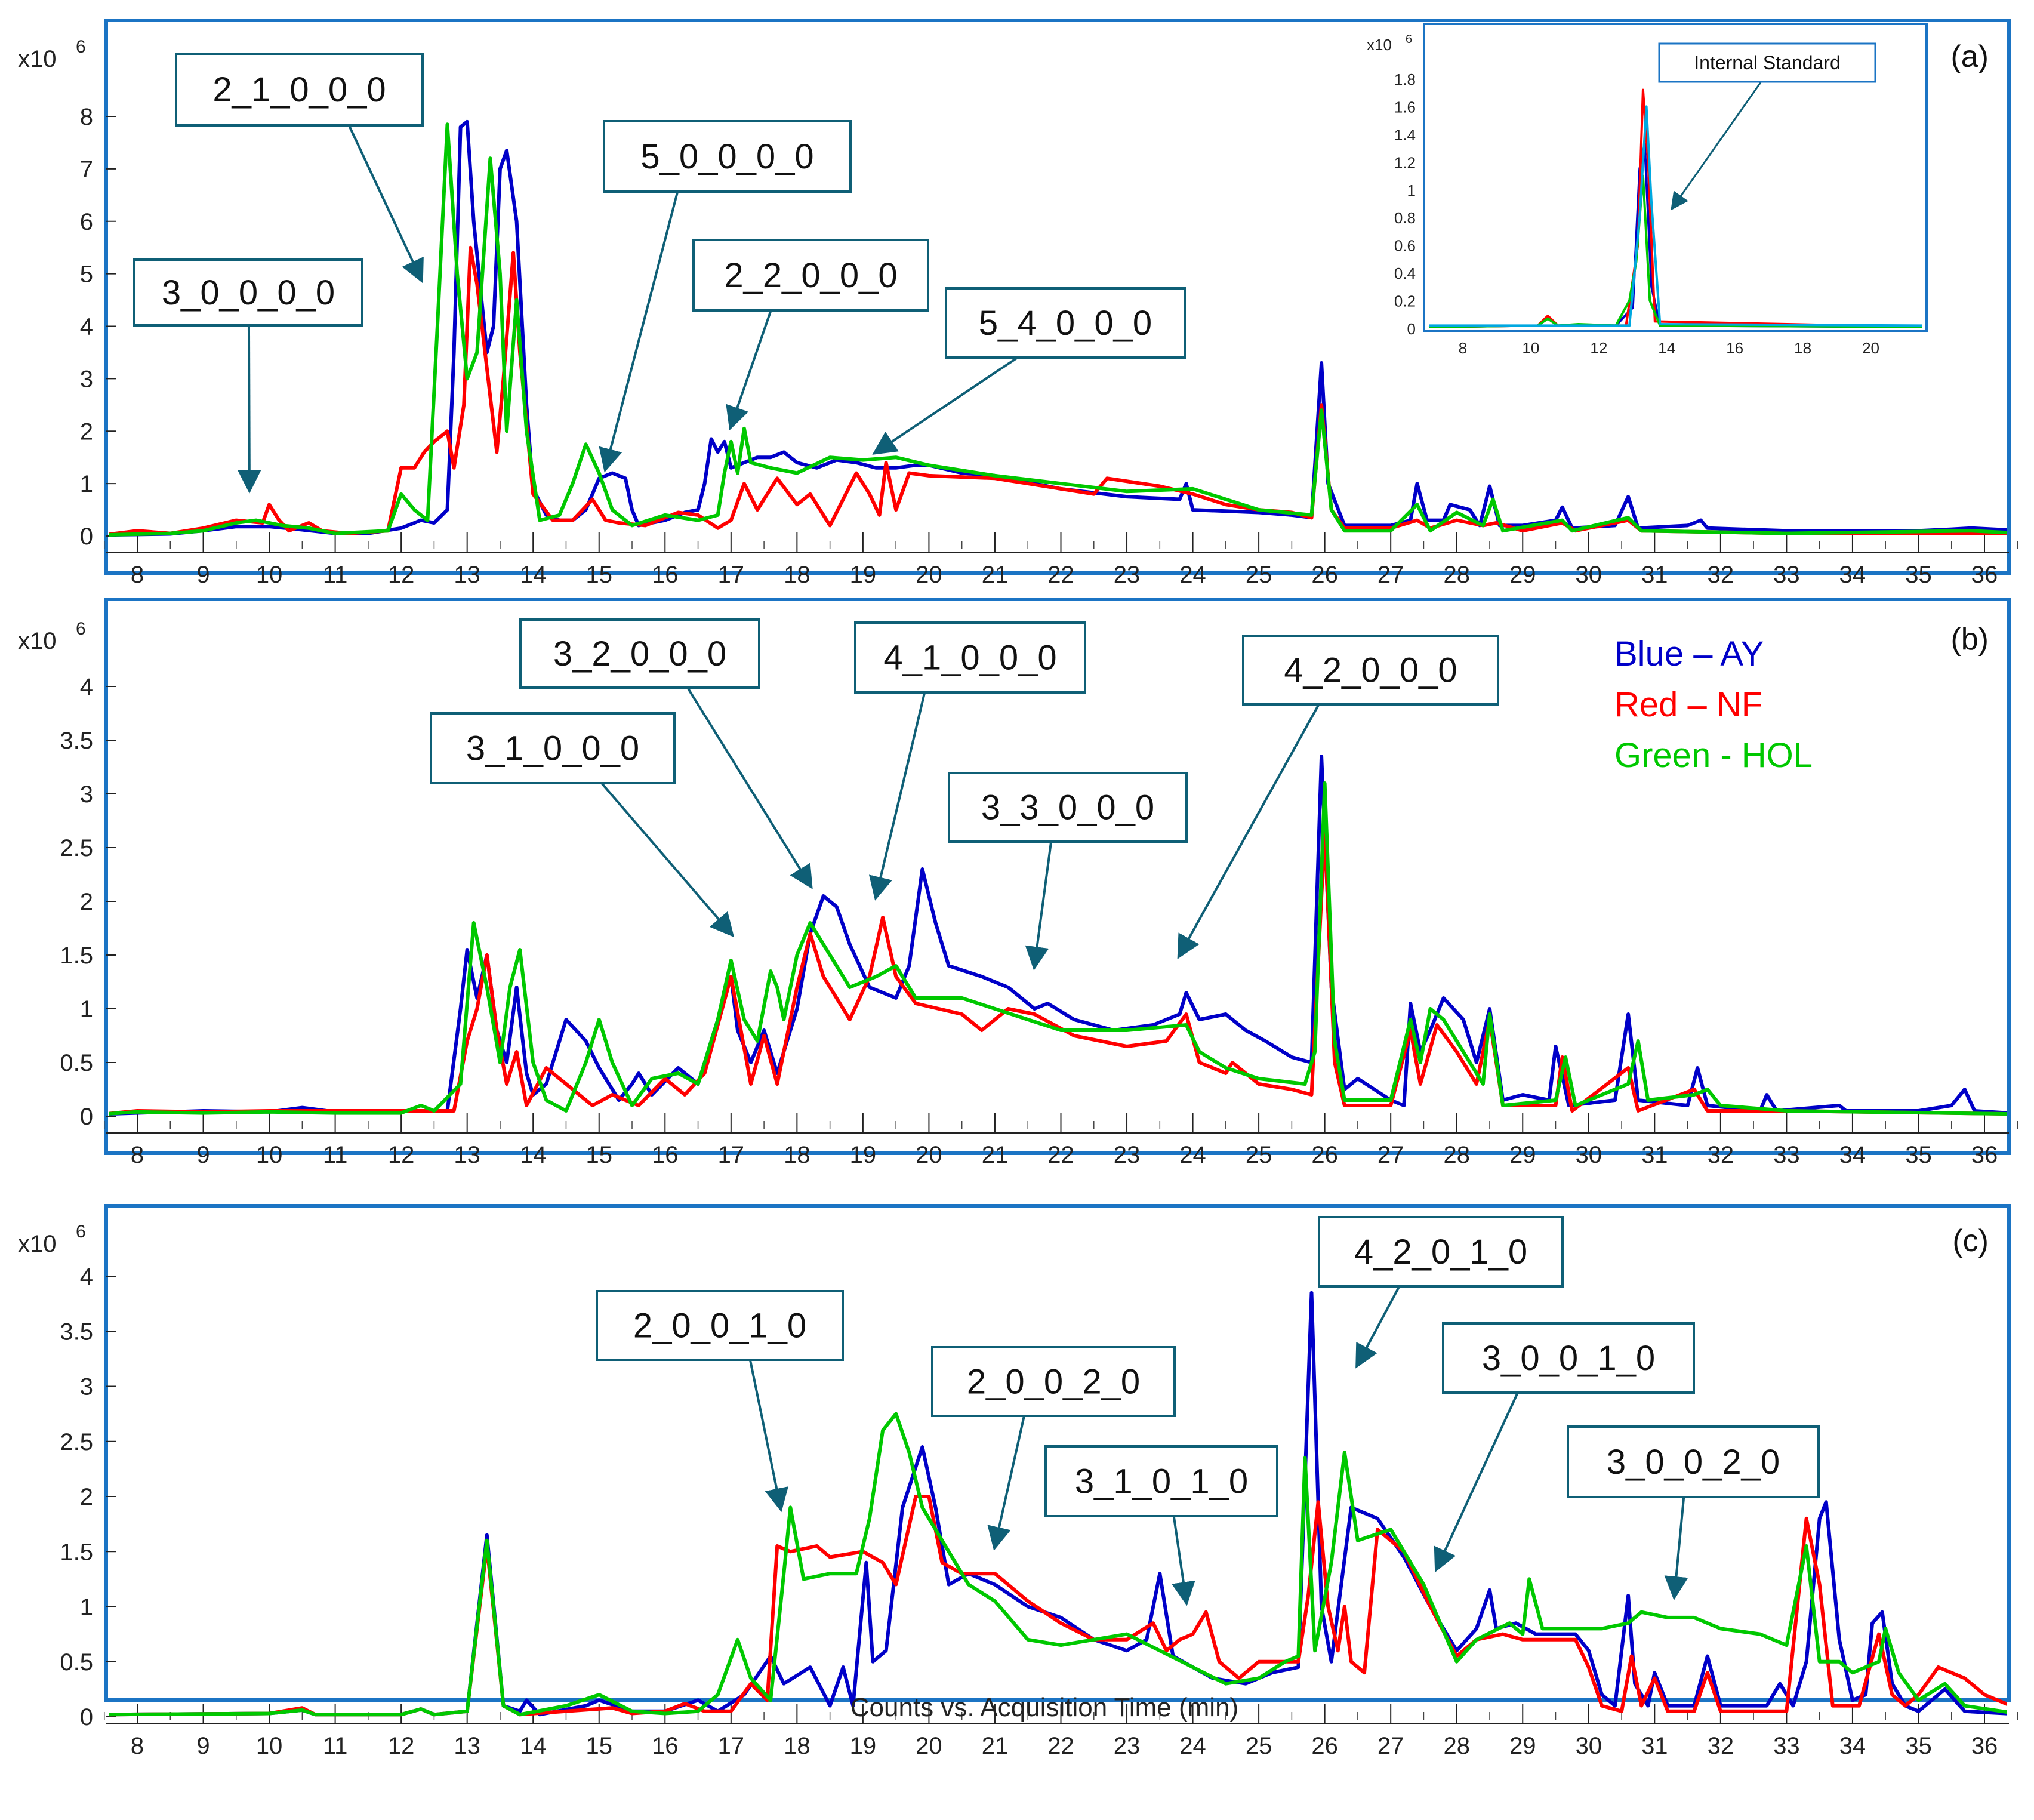  Describe the element at coordinates (86, 484) in the screenshot. I see `y-tick-label: 1` at that location.